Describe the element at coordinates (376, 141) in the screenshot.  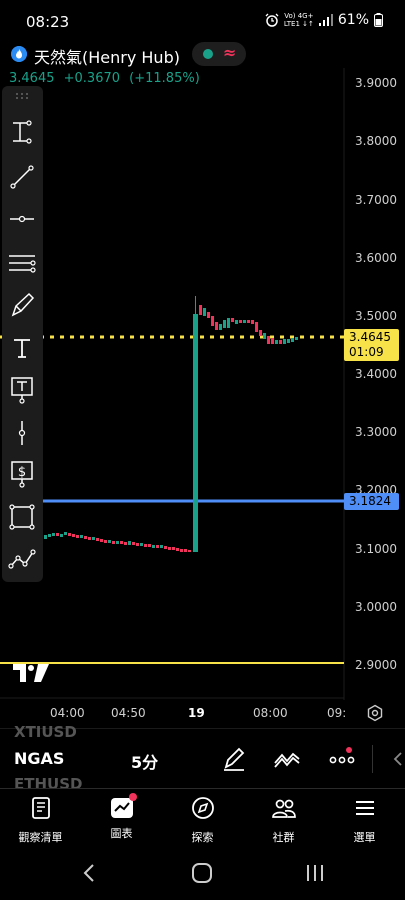
I see `price-axis-label: 3.8000` at that location.